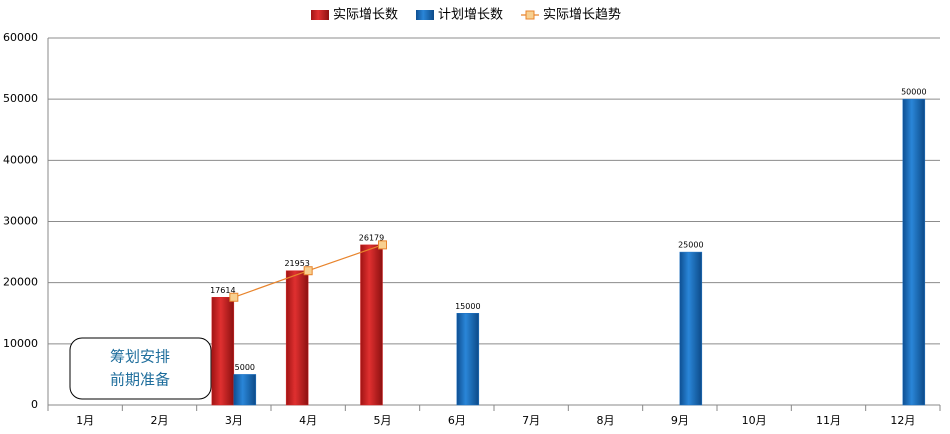 The height and width of the screenshot is (434, 950). Describe the element at coordinates (140, 380) in the screenshot. I see `annotation: 前期准备` at that location.